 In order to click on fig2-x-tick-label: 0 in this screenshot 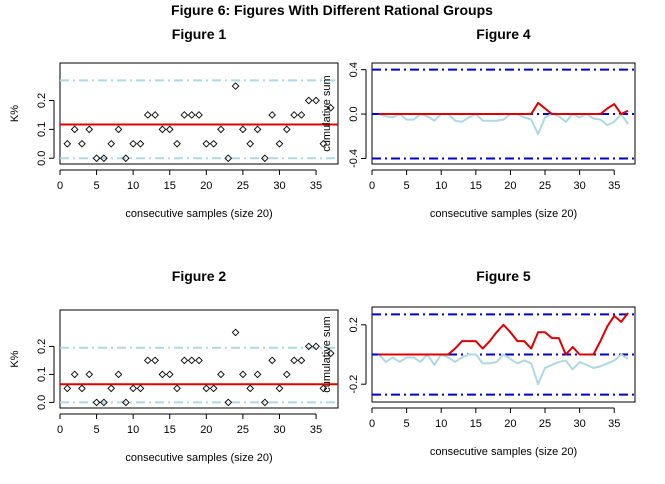, I will do `click(60, 430)`.